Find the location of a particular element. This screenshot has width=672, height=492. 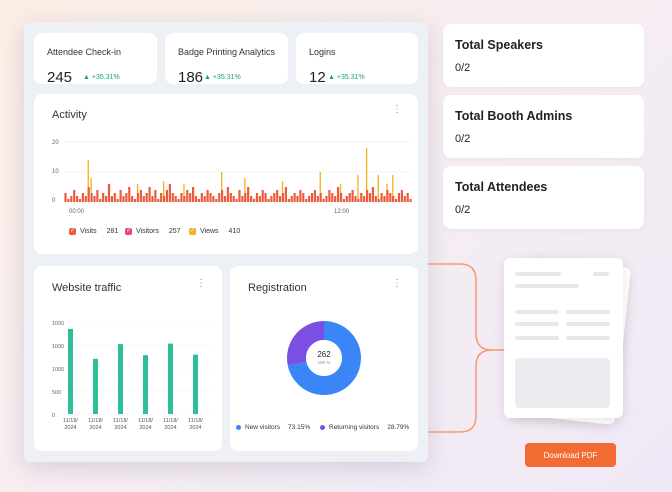

stat-value: 186 is located at coordinates (191, 77).